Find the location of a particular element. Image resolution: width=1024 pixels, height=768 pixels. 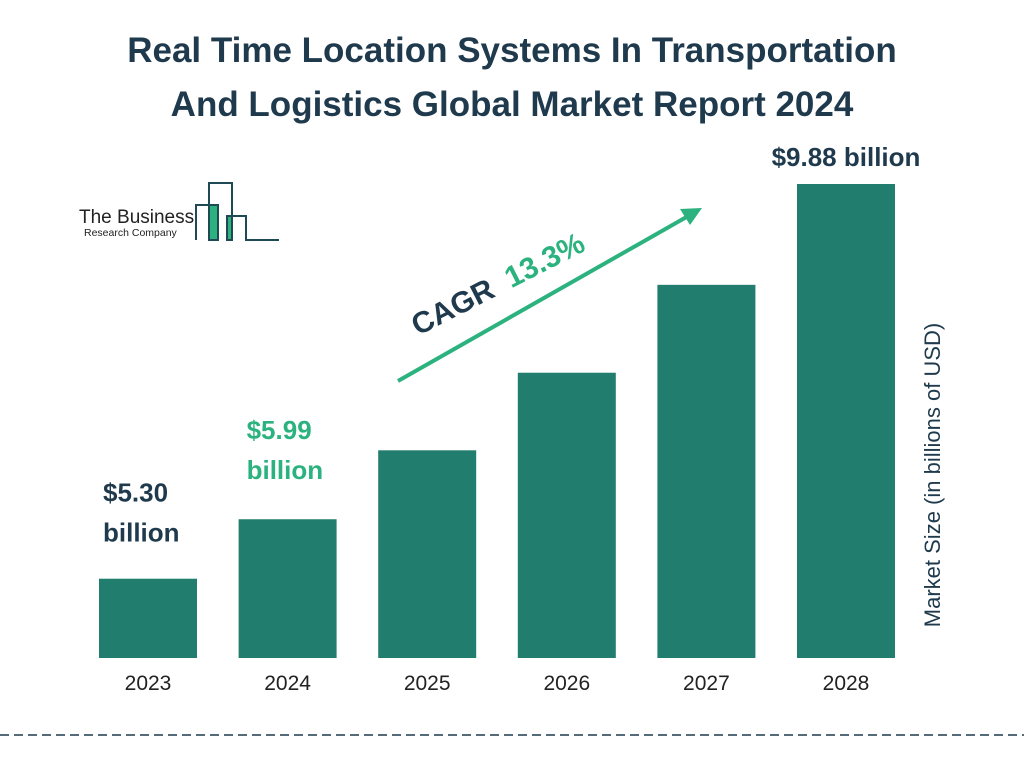

logo-text-line2: Research Company is located at coordinates (131, 233).